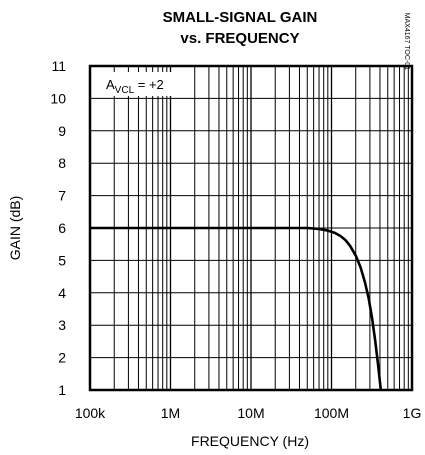  I want to click on x-tick-label: 1G, so click(412, 413).